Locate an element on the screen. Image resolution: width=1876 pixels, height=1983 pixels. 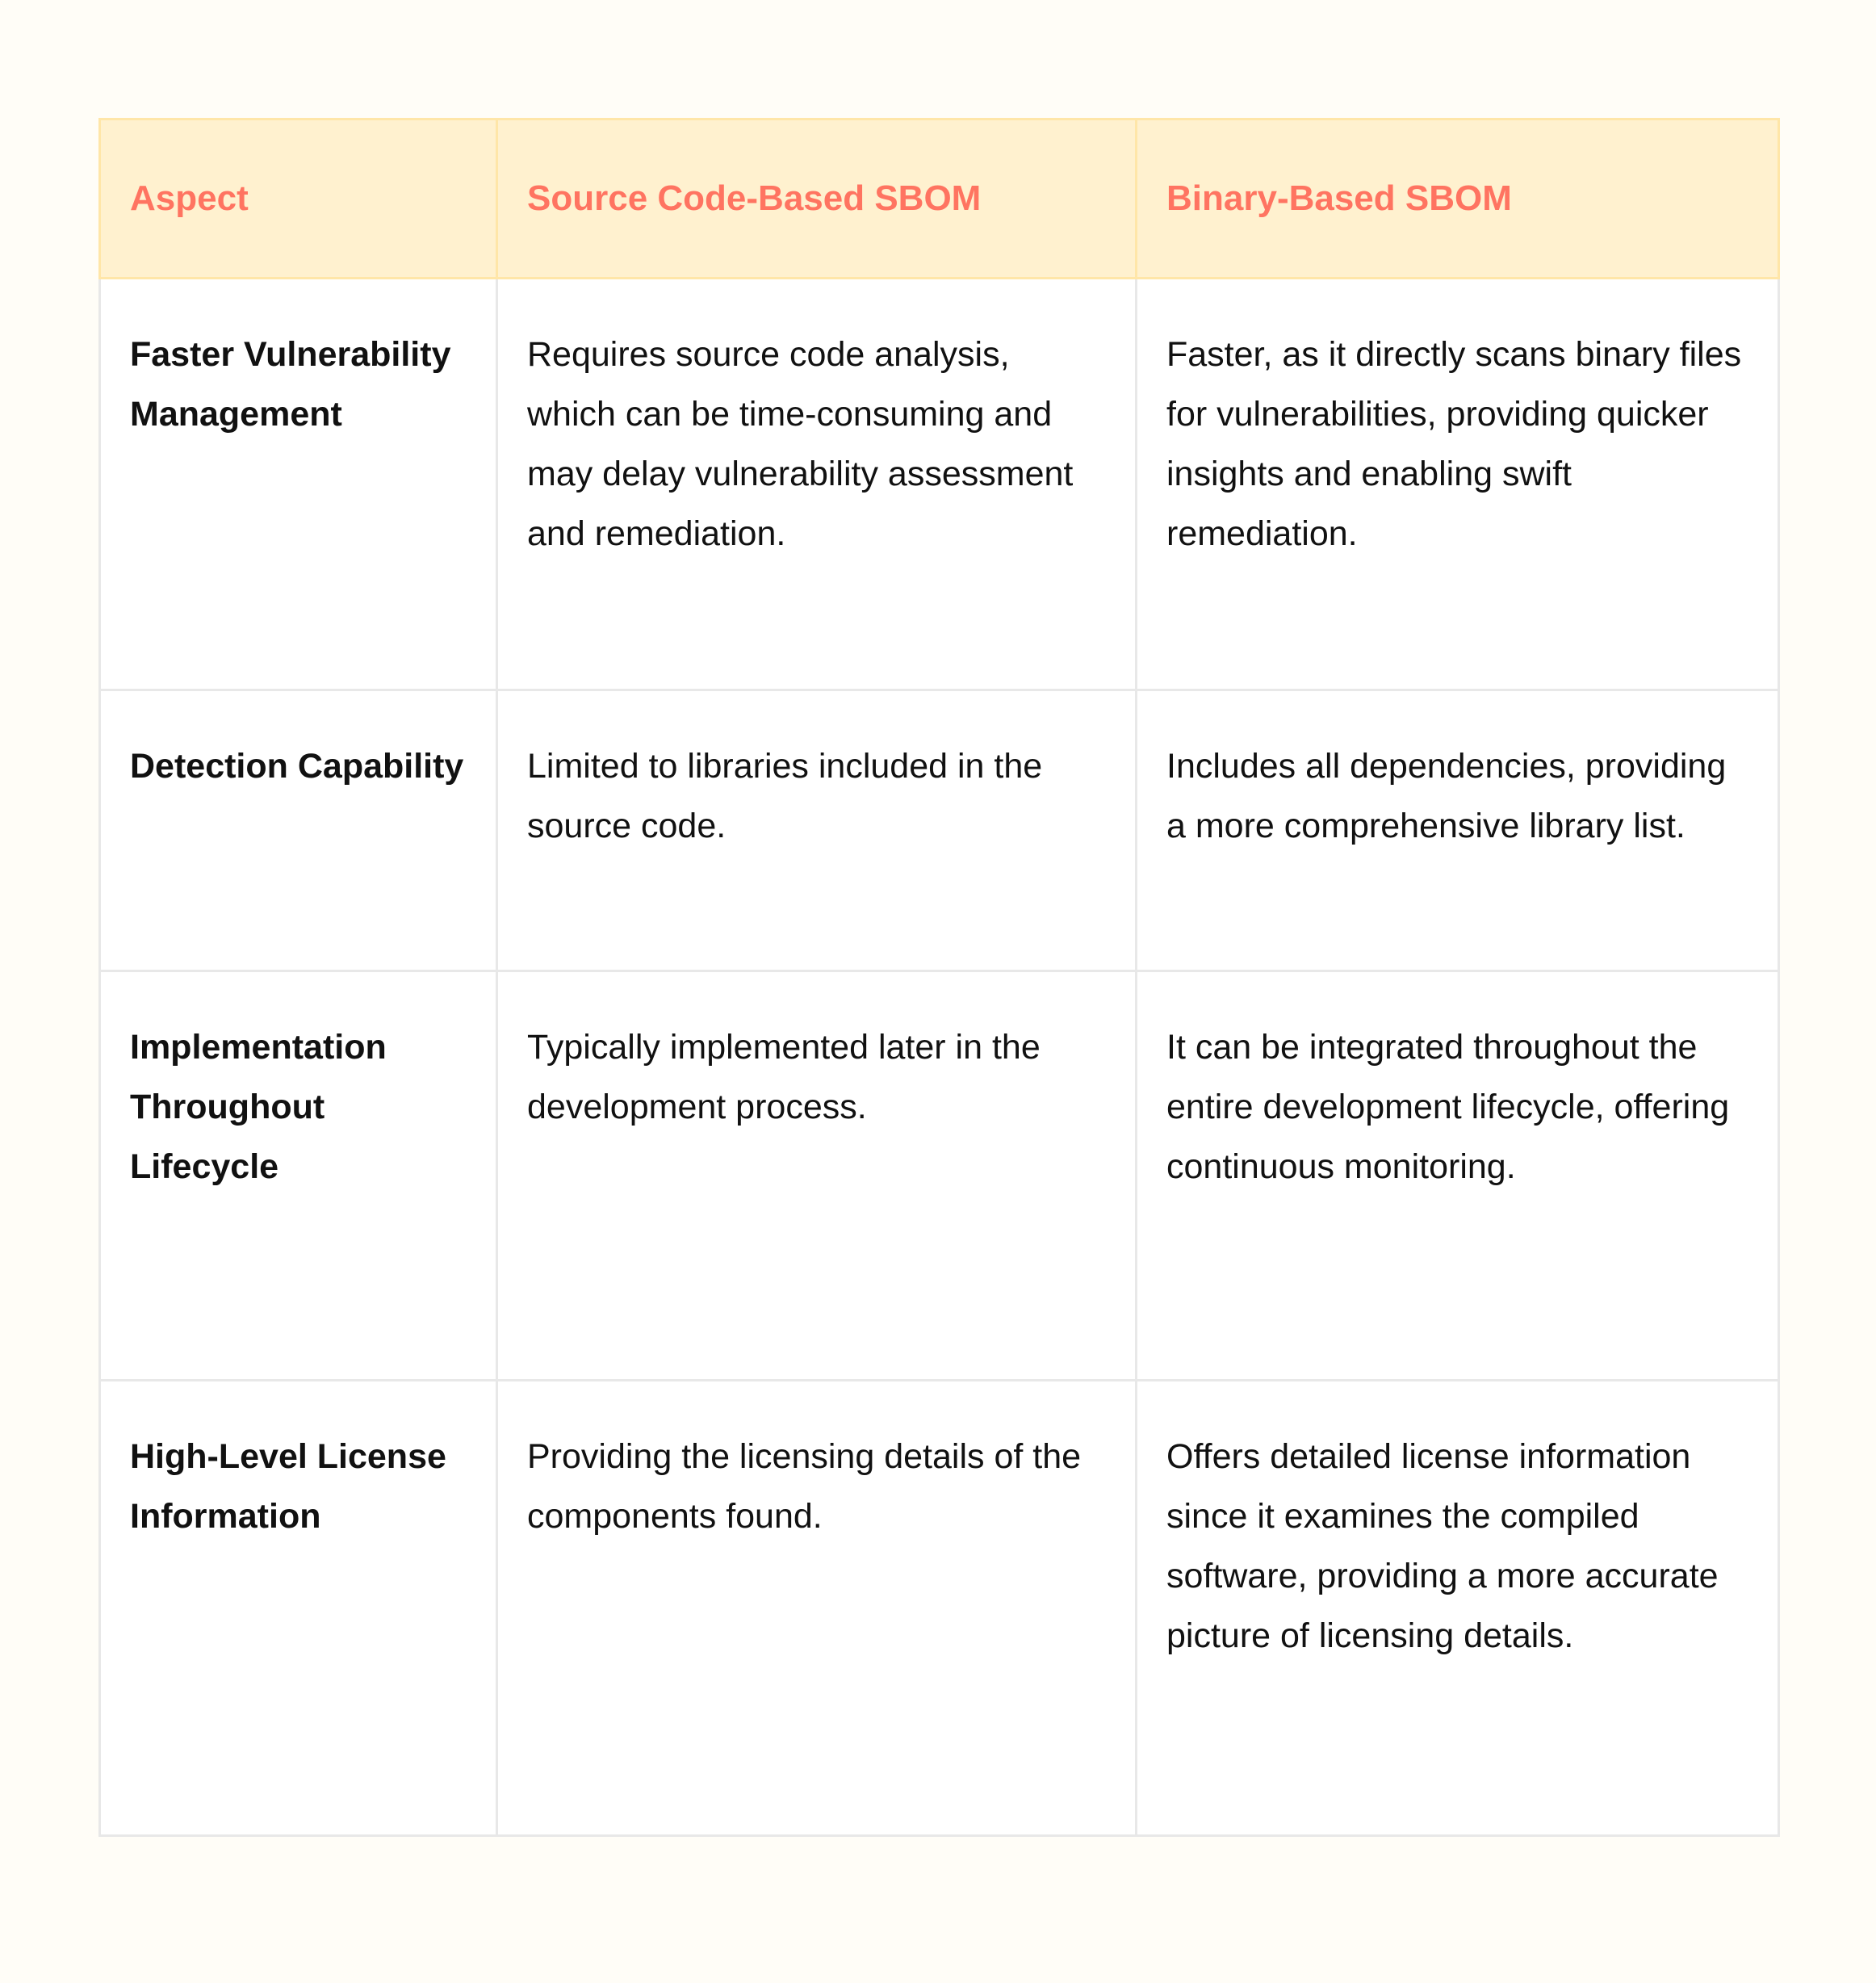
aspect-cell: High-Level License Information is located at coordinates (298, 1608).